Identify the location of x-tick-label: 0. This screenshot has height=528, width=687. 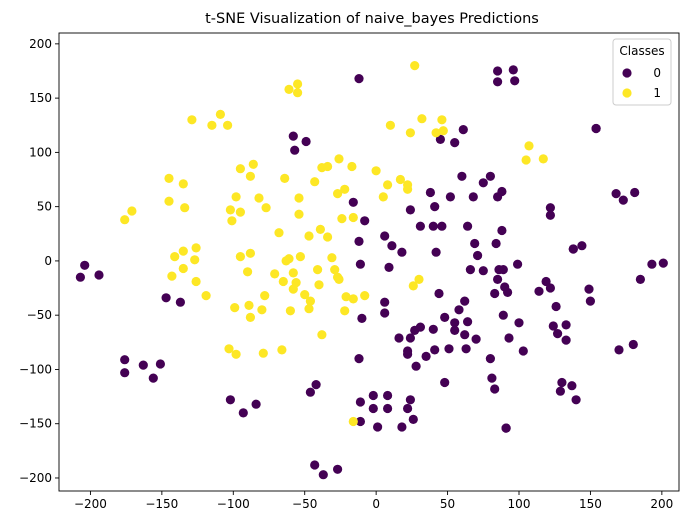
(376, 504).